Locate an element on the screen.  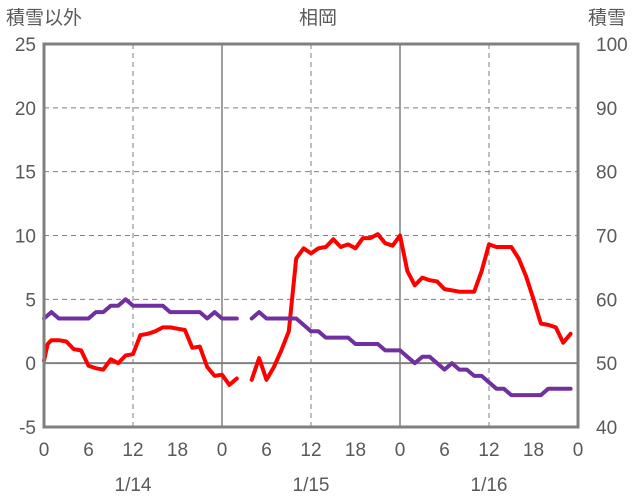
right-axis-label: 積雪 is located at coordinates (607, 18).